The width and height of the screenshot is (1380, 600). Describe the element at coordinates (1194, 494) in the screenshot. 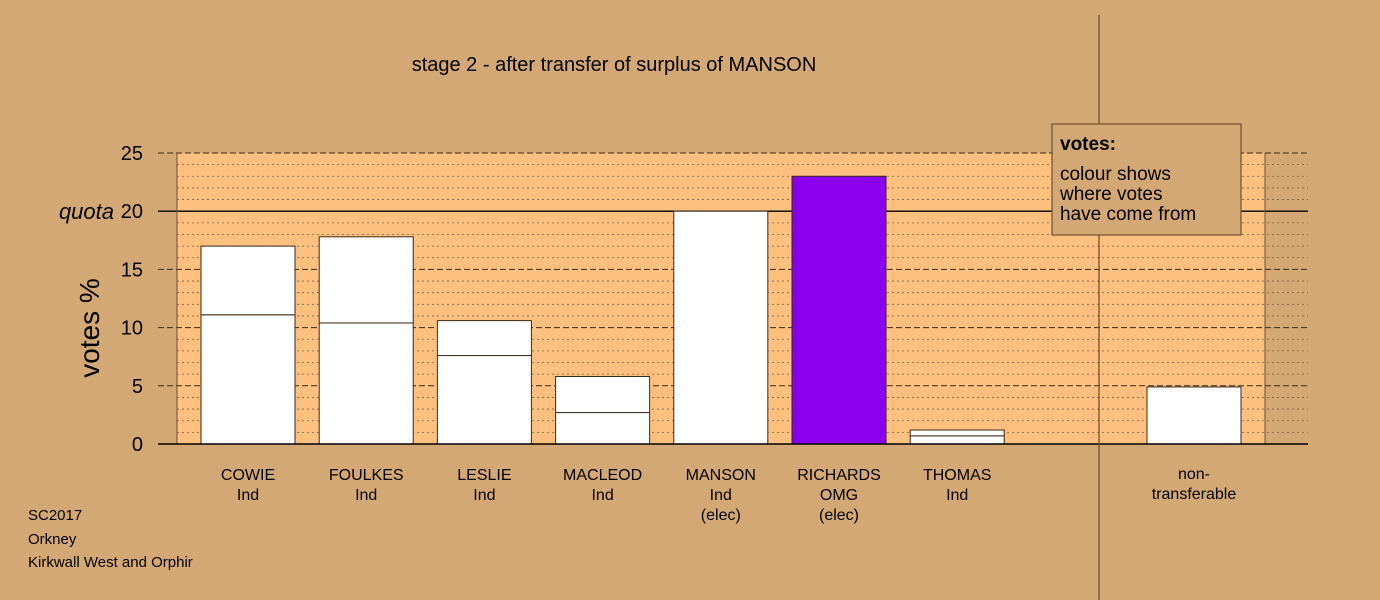

I see `non-transferable-label-2: transferable` at that location.